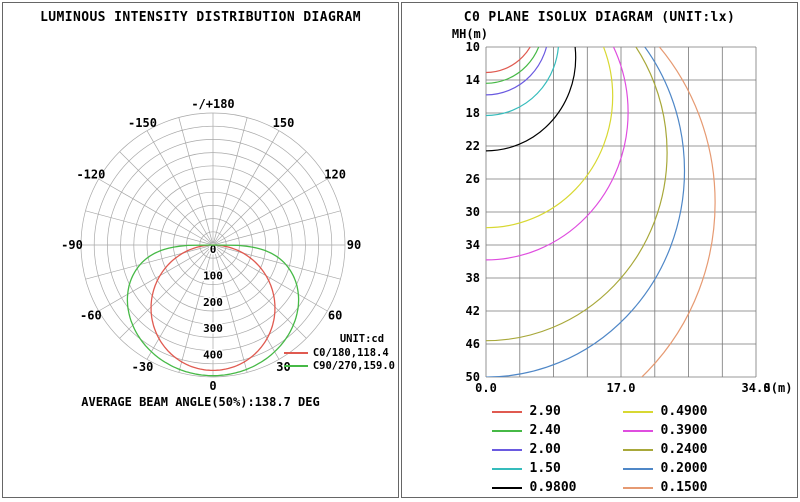  What do you see at coordinates (473, 311) in the screenshot?
I see `isolux-y-tick-label: 42` at bounding box center [473, 311].